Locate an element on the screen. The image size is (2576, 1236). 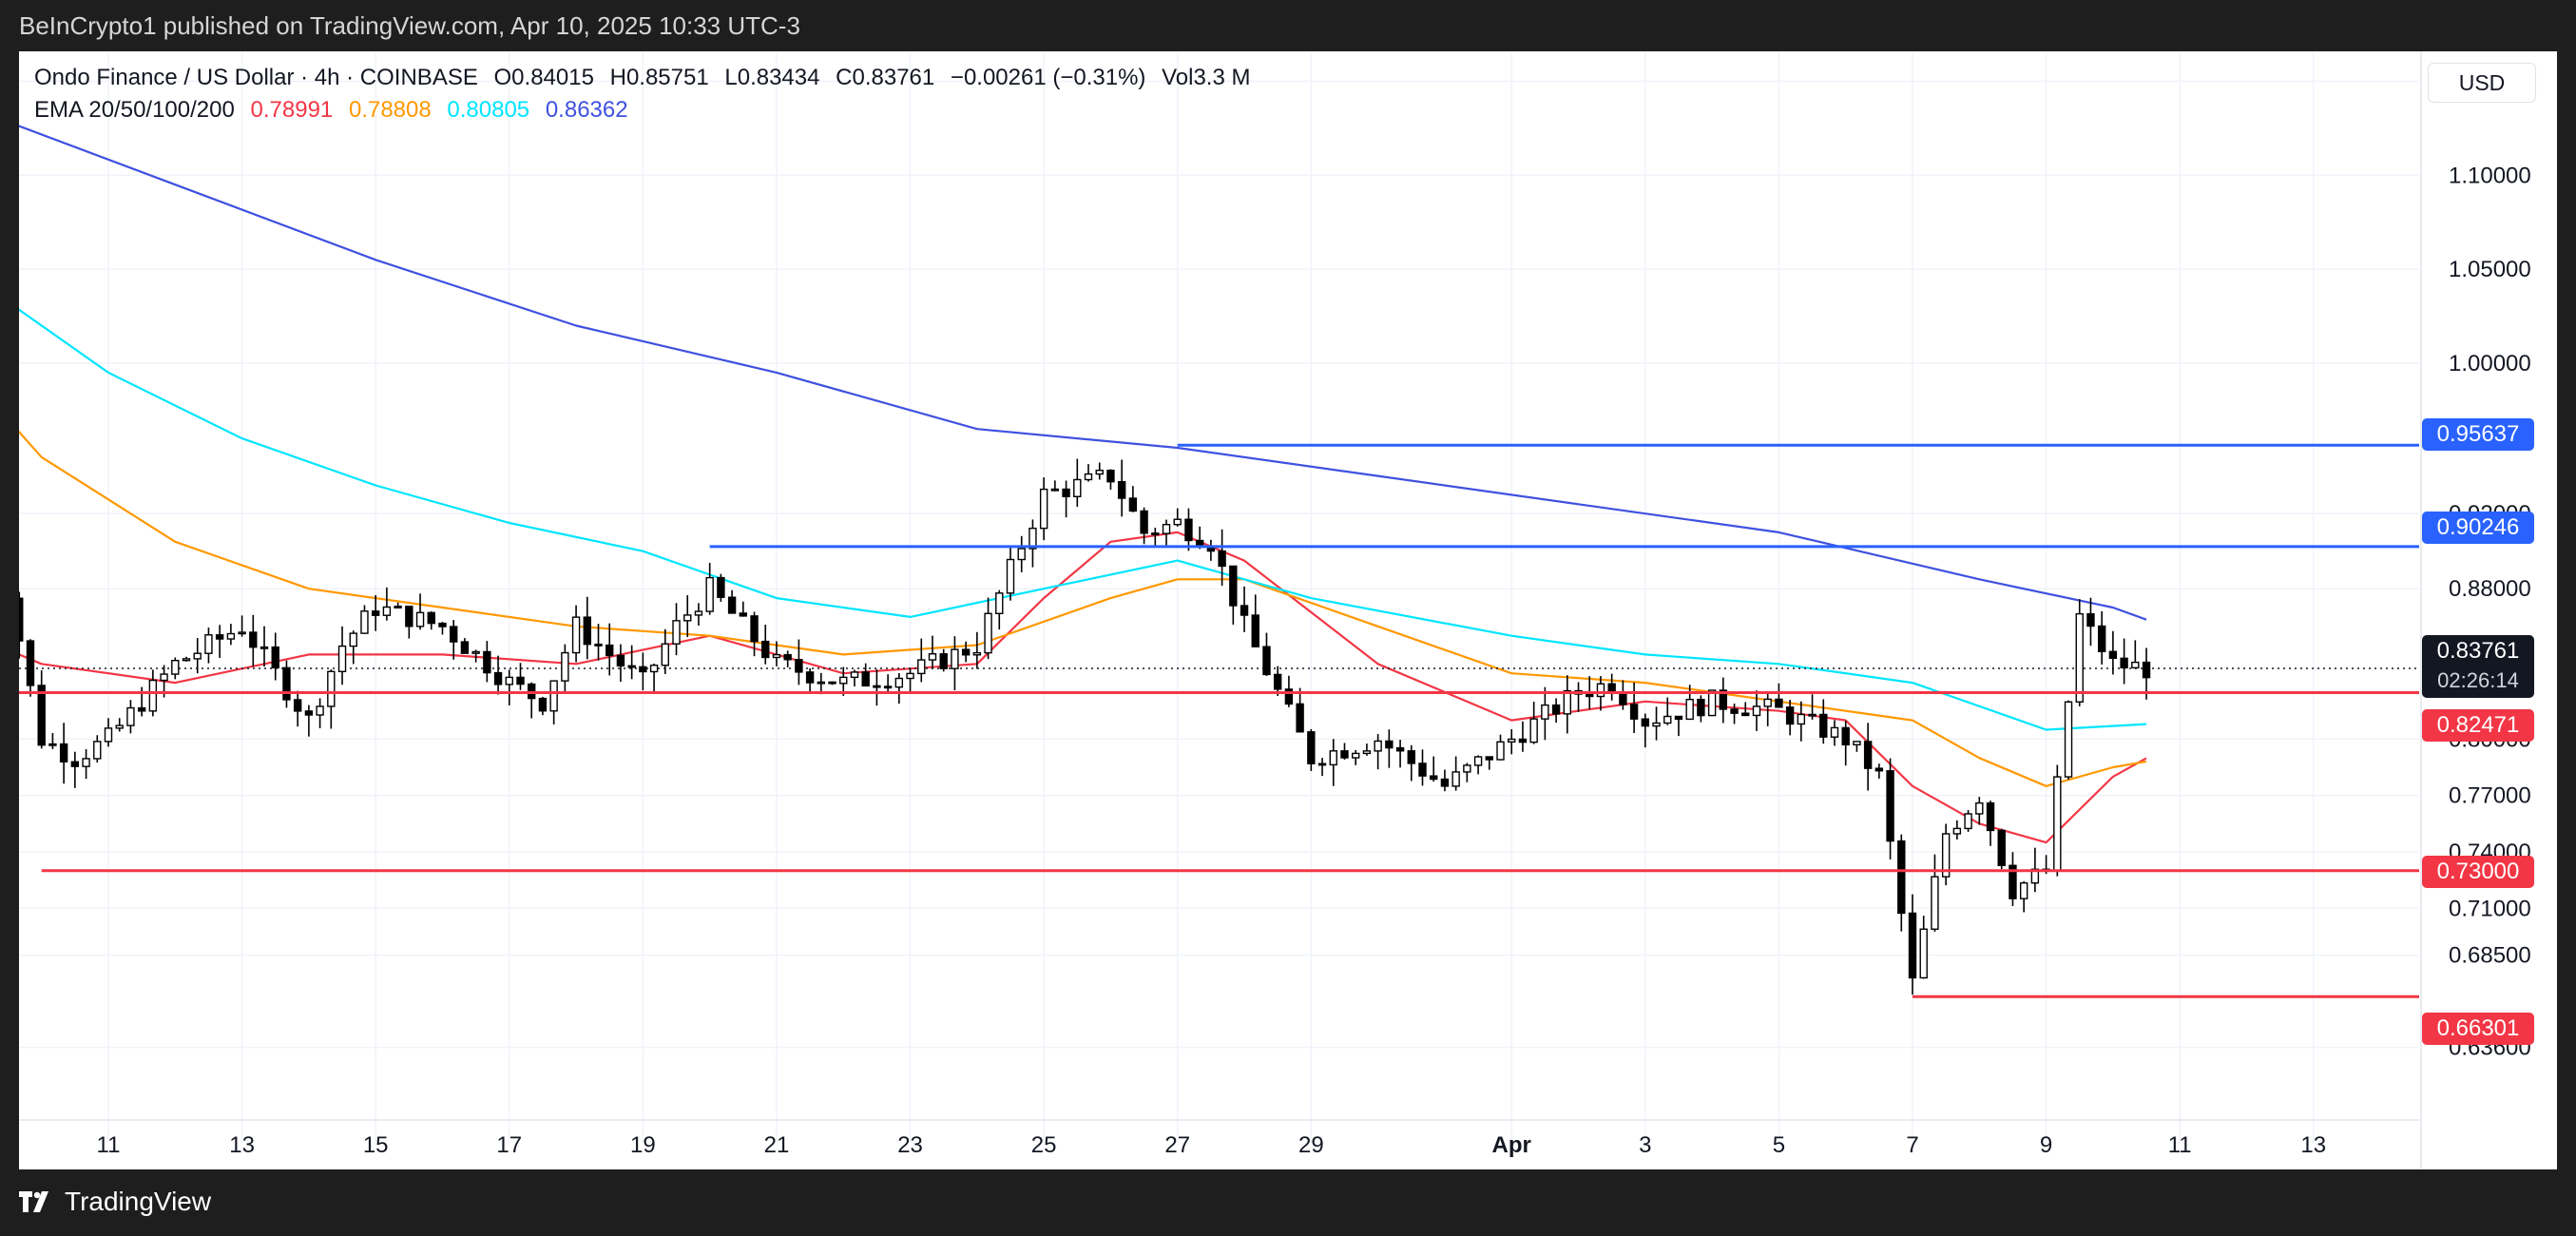
ohlc-low: L0.83434 is located at coordinates (772, 77).